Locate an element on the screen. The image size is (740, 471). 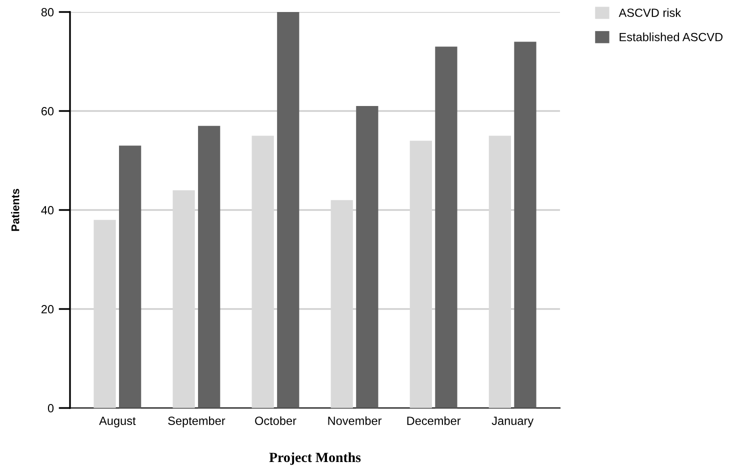
x-tick-label: August is located at coordinates (117, 422).